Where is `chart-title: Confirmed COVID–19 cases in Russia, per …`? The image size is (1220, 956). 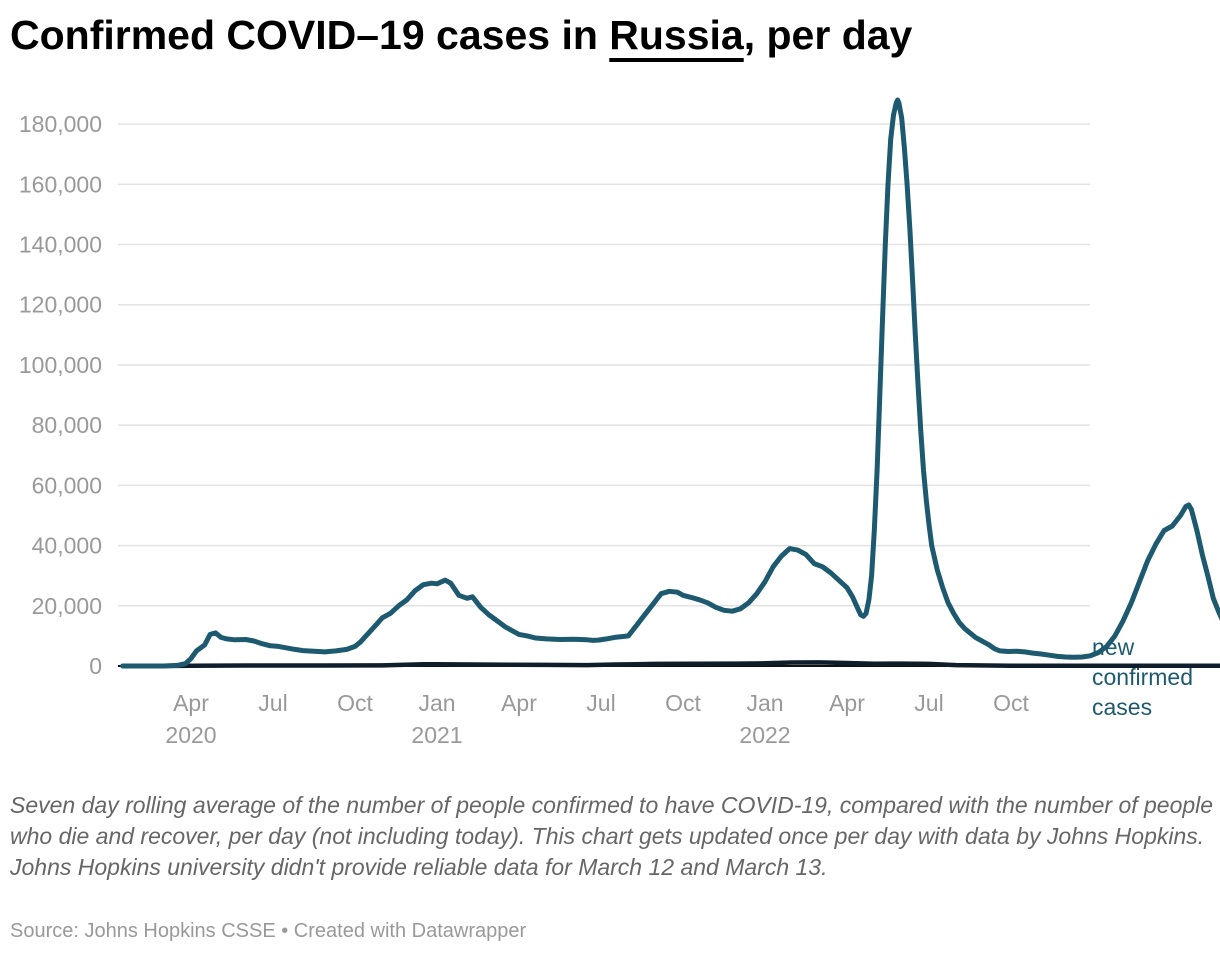
chart-title: Confirmed COVID–19 cases in Russia, per … is located at coordinates (461, 35).